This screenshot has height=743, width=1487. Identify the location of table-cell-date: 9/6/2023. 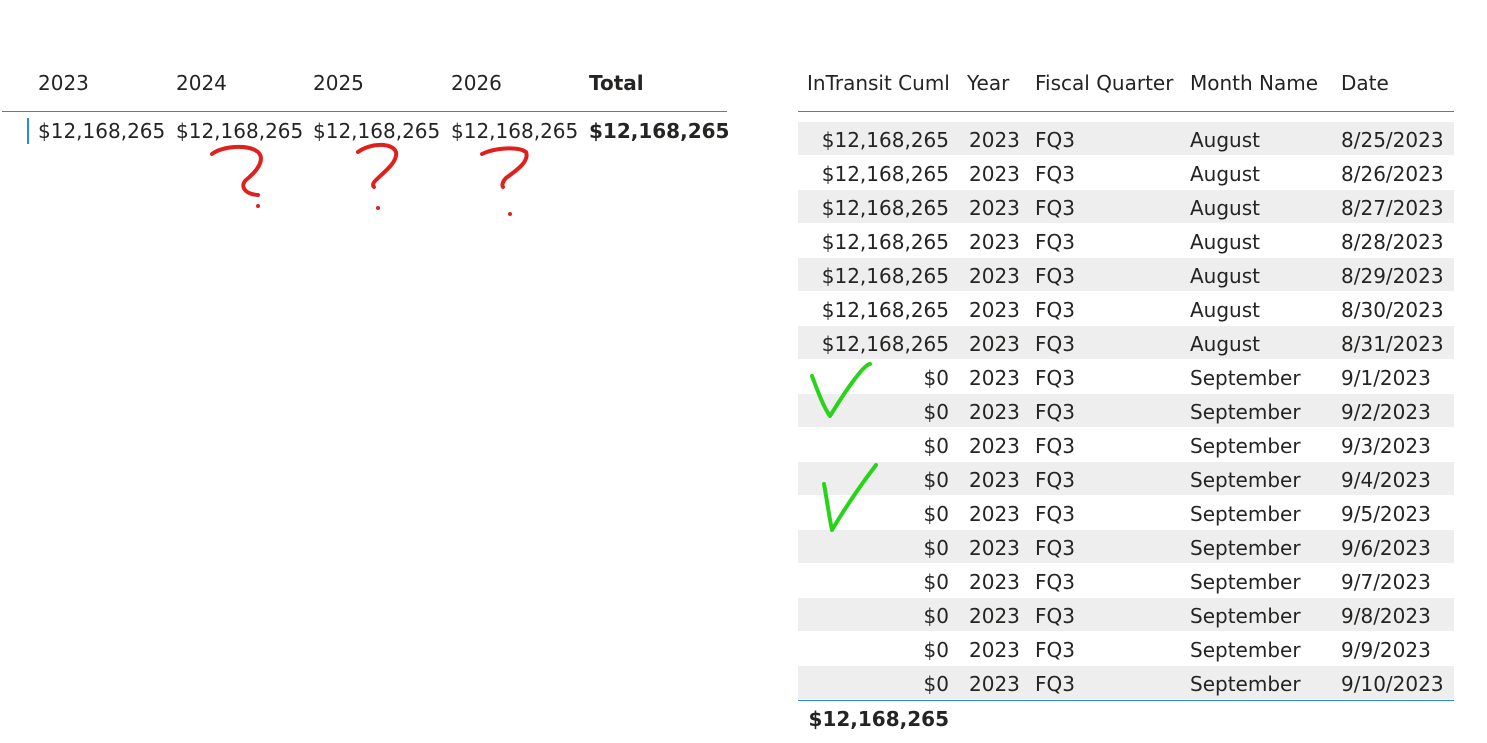
(1386, 548).